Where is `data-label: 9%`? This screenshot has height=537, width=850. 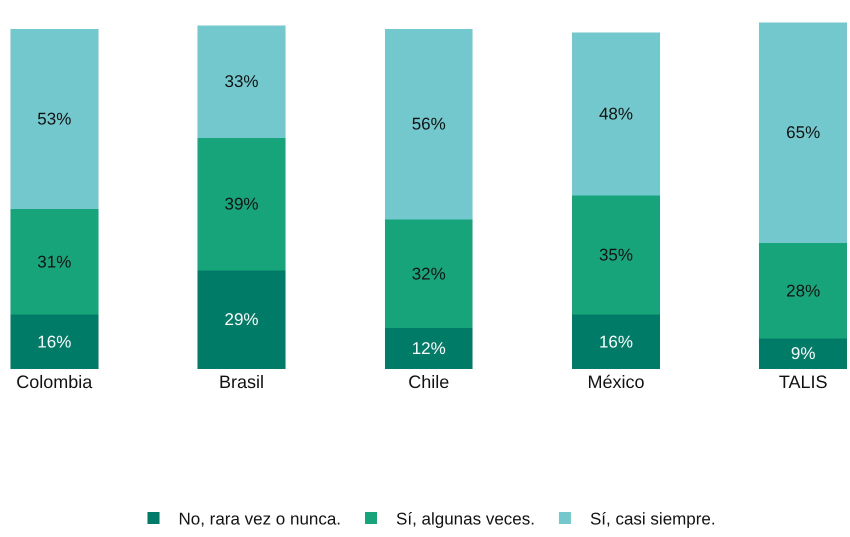
data-label: 9% is located at coordinates (803, 354).